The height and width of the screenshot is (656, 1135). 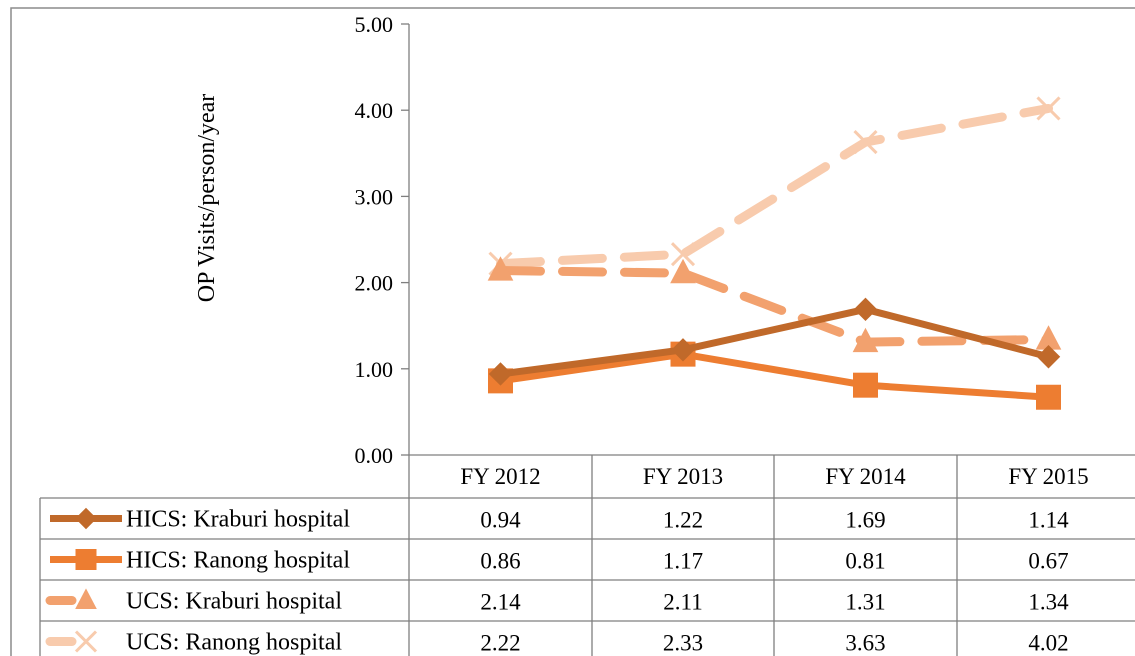 I want to click on table-row: UCS: Kraburi hospital 2.14 2.11 1.31 1.34, so click(x=557, y=601).